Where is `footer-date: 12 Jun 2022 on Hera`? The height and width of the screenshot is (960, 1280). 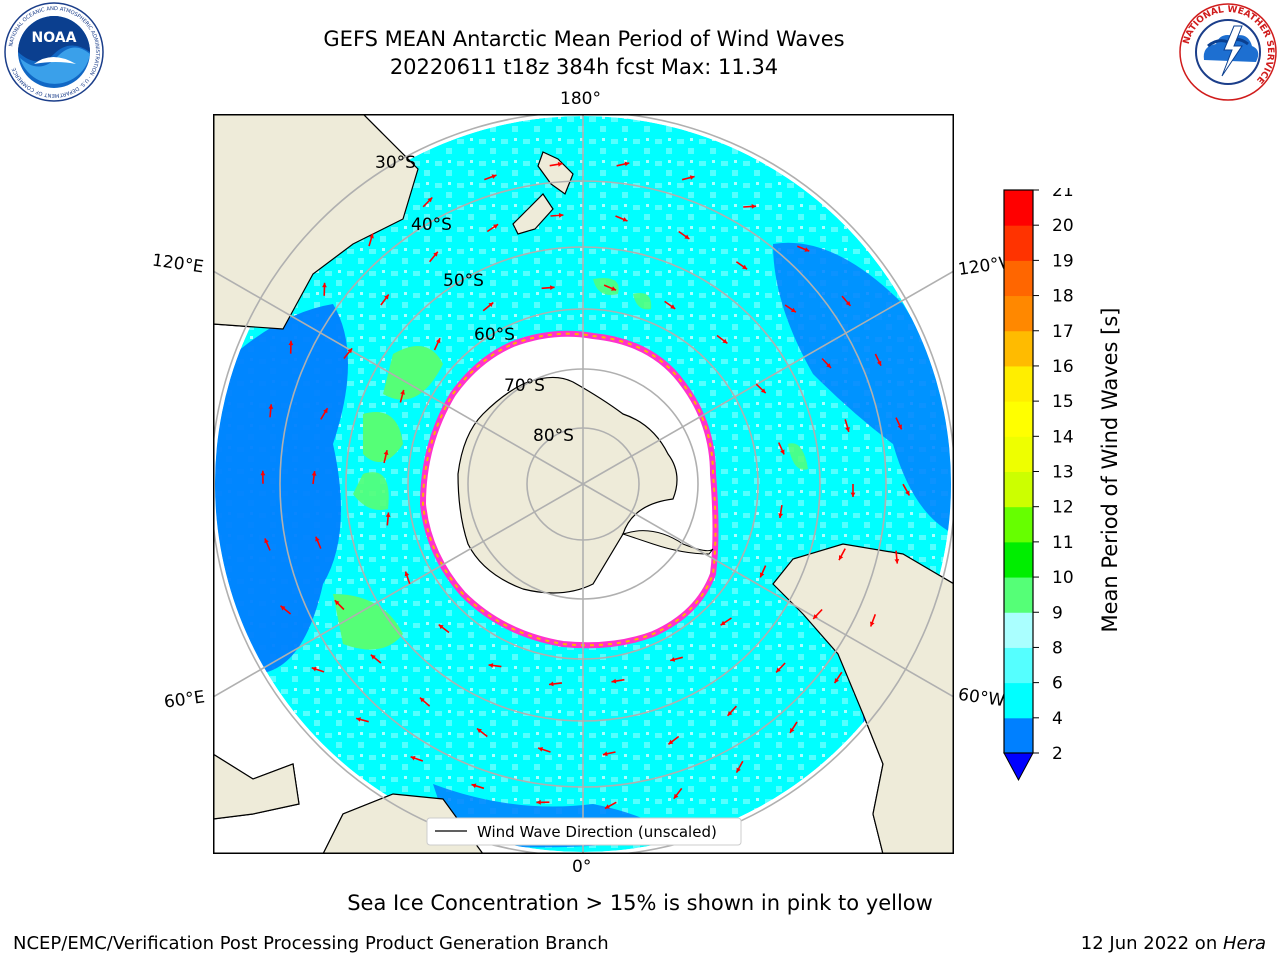
footer-date: 12 Jun 2022 on Hera is located at coordinates (1173, 943).